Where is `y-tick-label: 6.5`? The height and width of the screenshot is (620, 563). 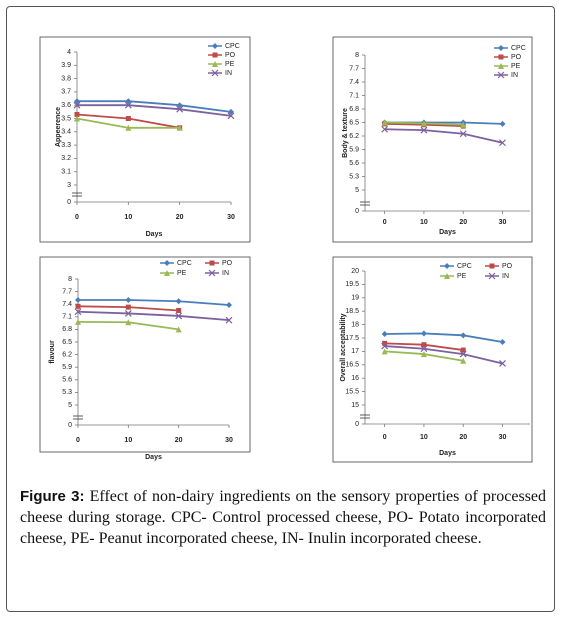
y-tick-label: 6.5 is located at coordinates (354, 122).